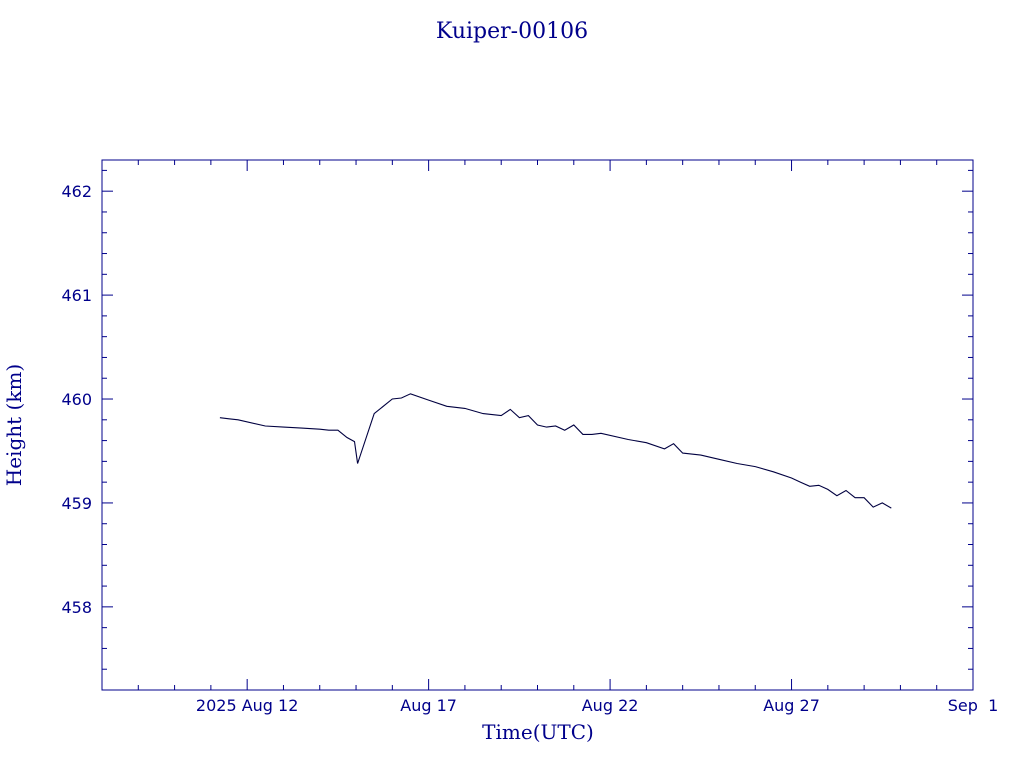 This screenshot has height=768, width=1024. Describe the element at coordinates (14, 425) in the screenshot. I see `y-axis-label: Height (km)` at that location.